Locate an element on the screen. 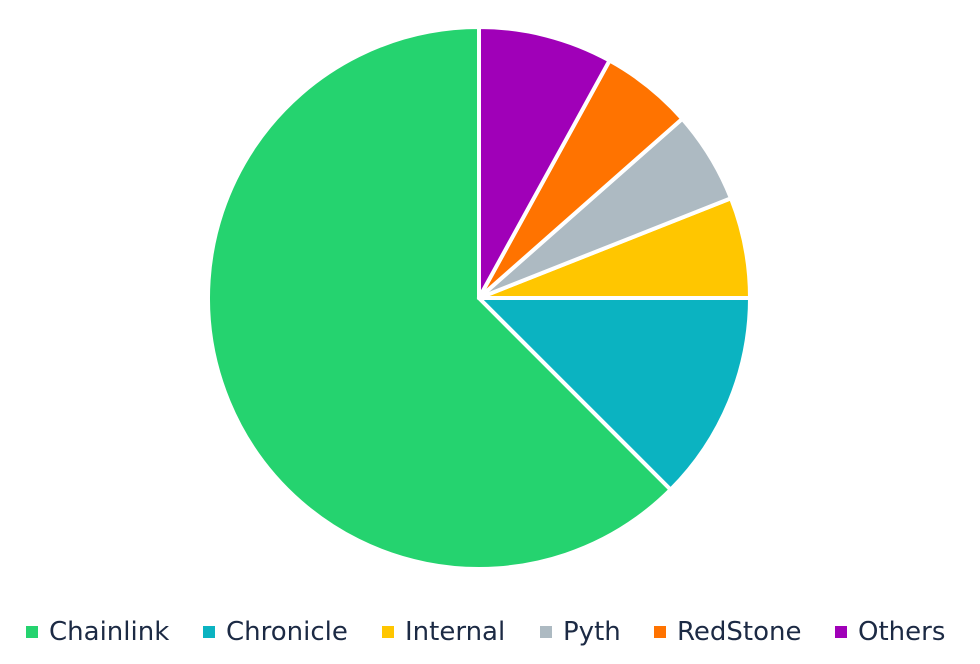  legend-label-redstone: RedStone is located at coordinates (739, 632).